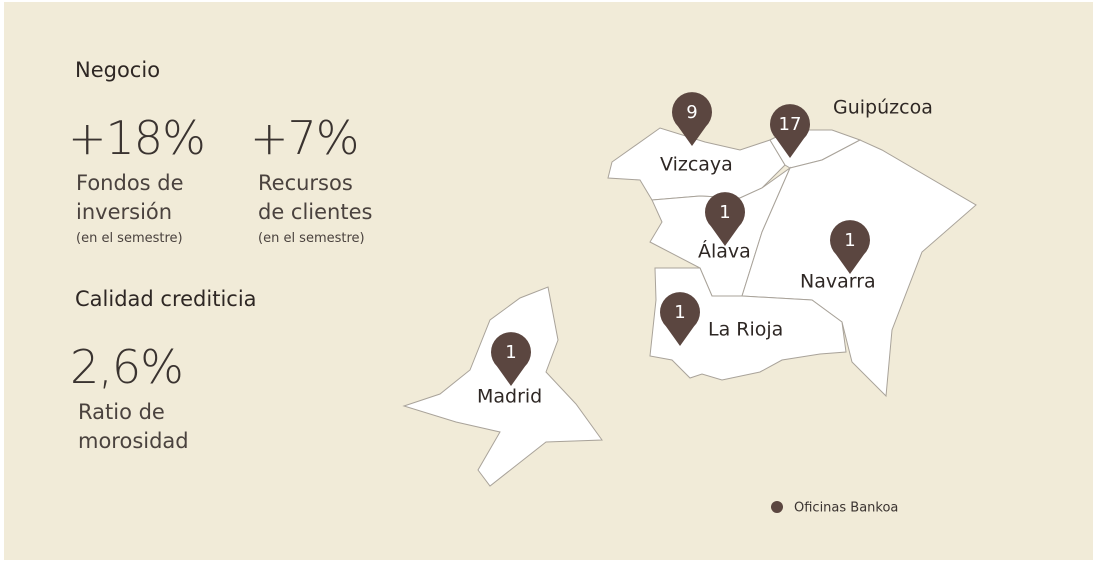 This screenshot has width=1097, height=564. What do you see at coordinates (166, 299) in the screenshot?
I see `section-title: Calidad crediticia` at bounding box center [166, 299].